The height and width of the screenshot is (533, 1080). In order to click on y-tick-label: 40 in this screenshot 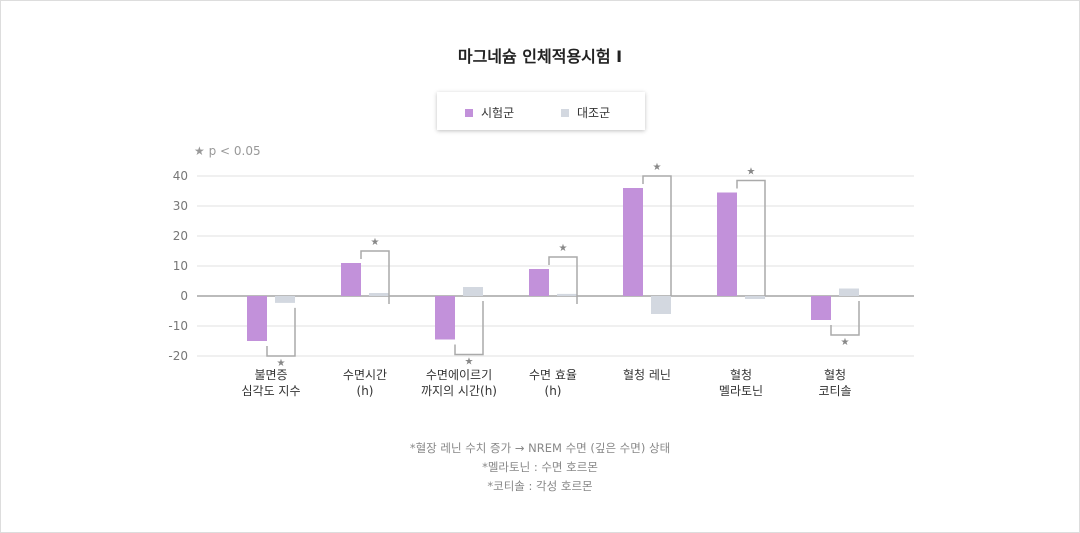, I will do `click(180, 176)`.